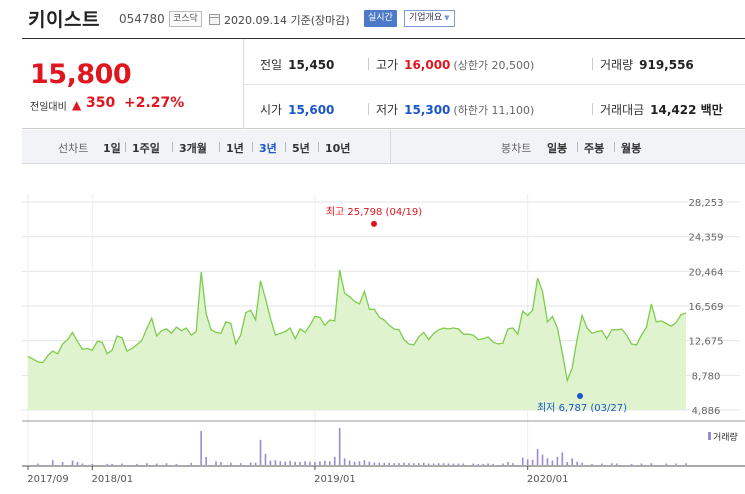  Describe the element at coordinates (594, 148) in the screenshot. I see `candle-weekly: 주봉` at that location.